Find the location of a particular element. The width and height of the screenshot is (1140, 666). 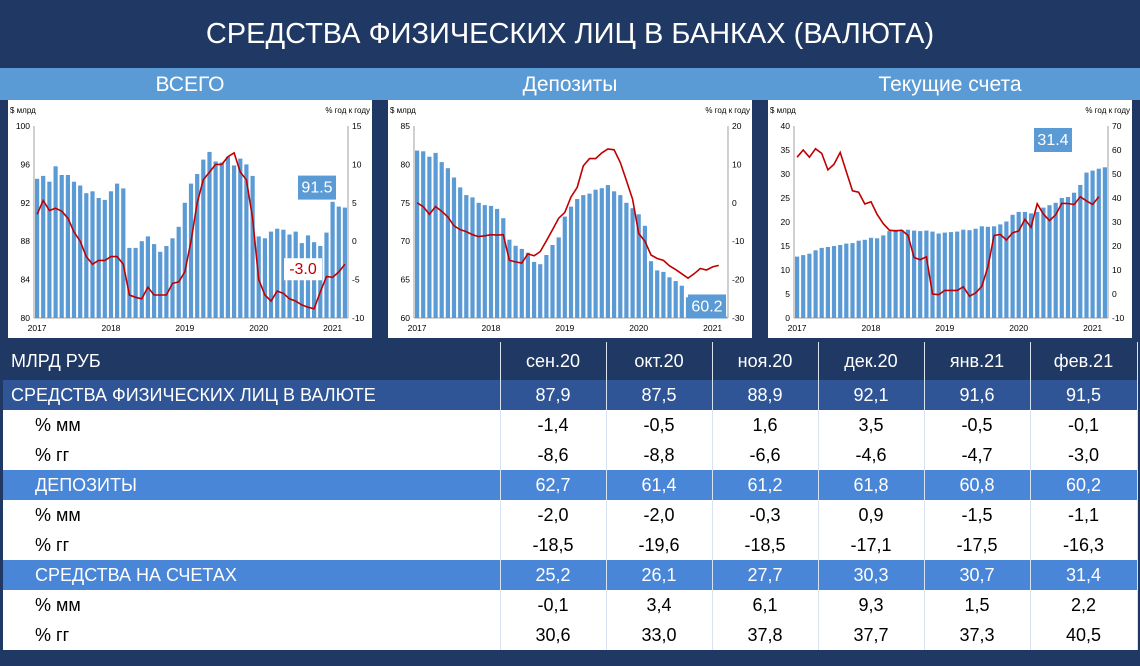

table-row: ДЕПОЗИТЫ 62,7 61,4 61,2 61,8 60,8 60,2 is located at coordinates (570, 485).